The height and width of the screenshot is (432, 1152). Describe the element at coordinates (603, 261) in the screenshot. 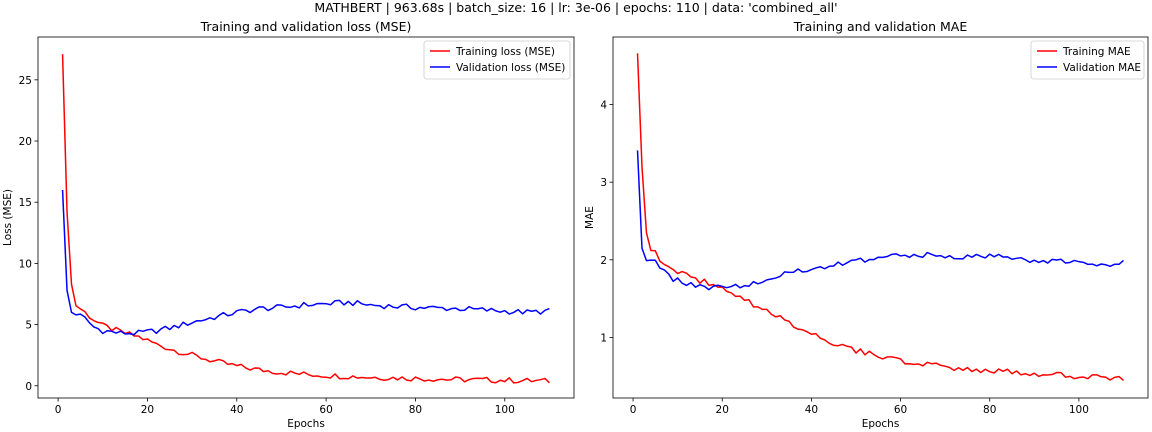

I see `y-tick-label: 2` at that location.